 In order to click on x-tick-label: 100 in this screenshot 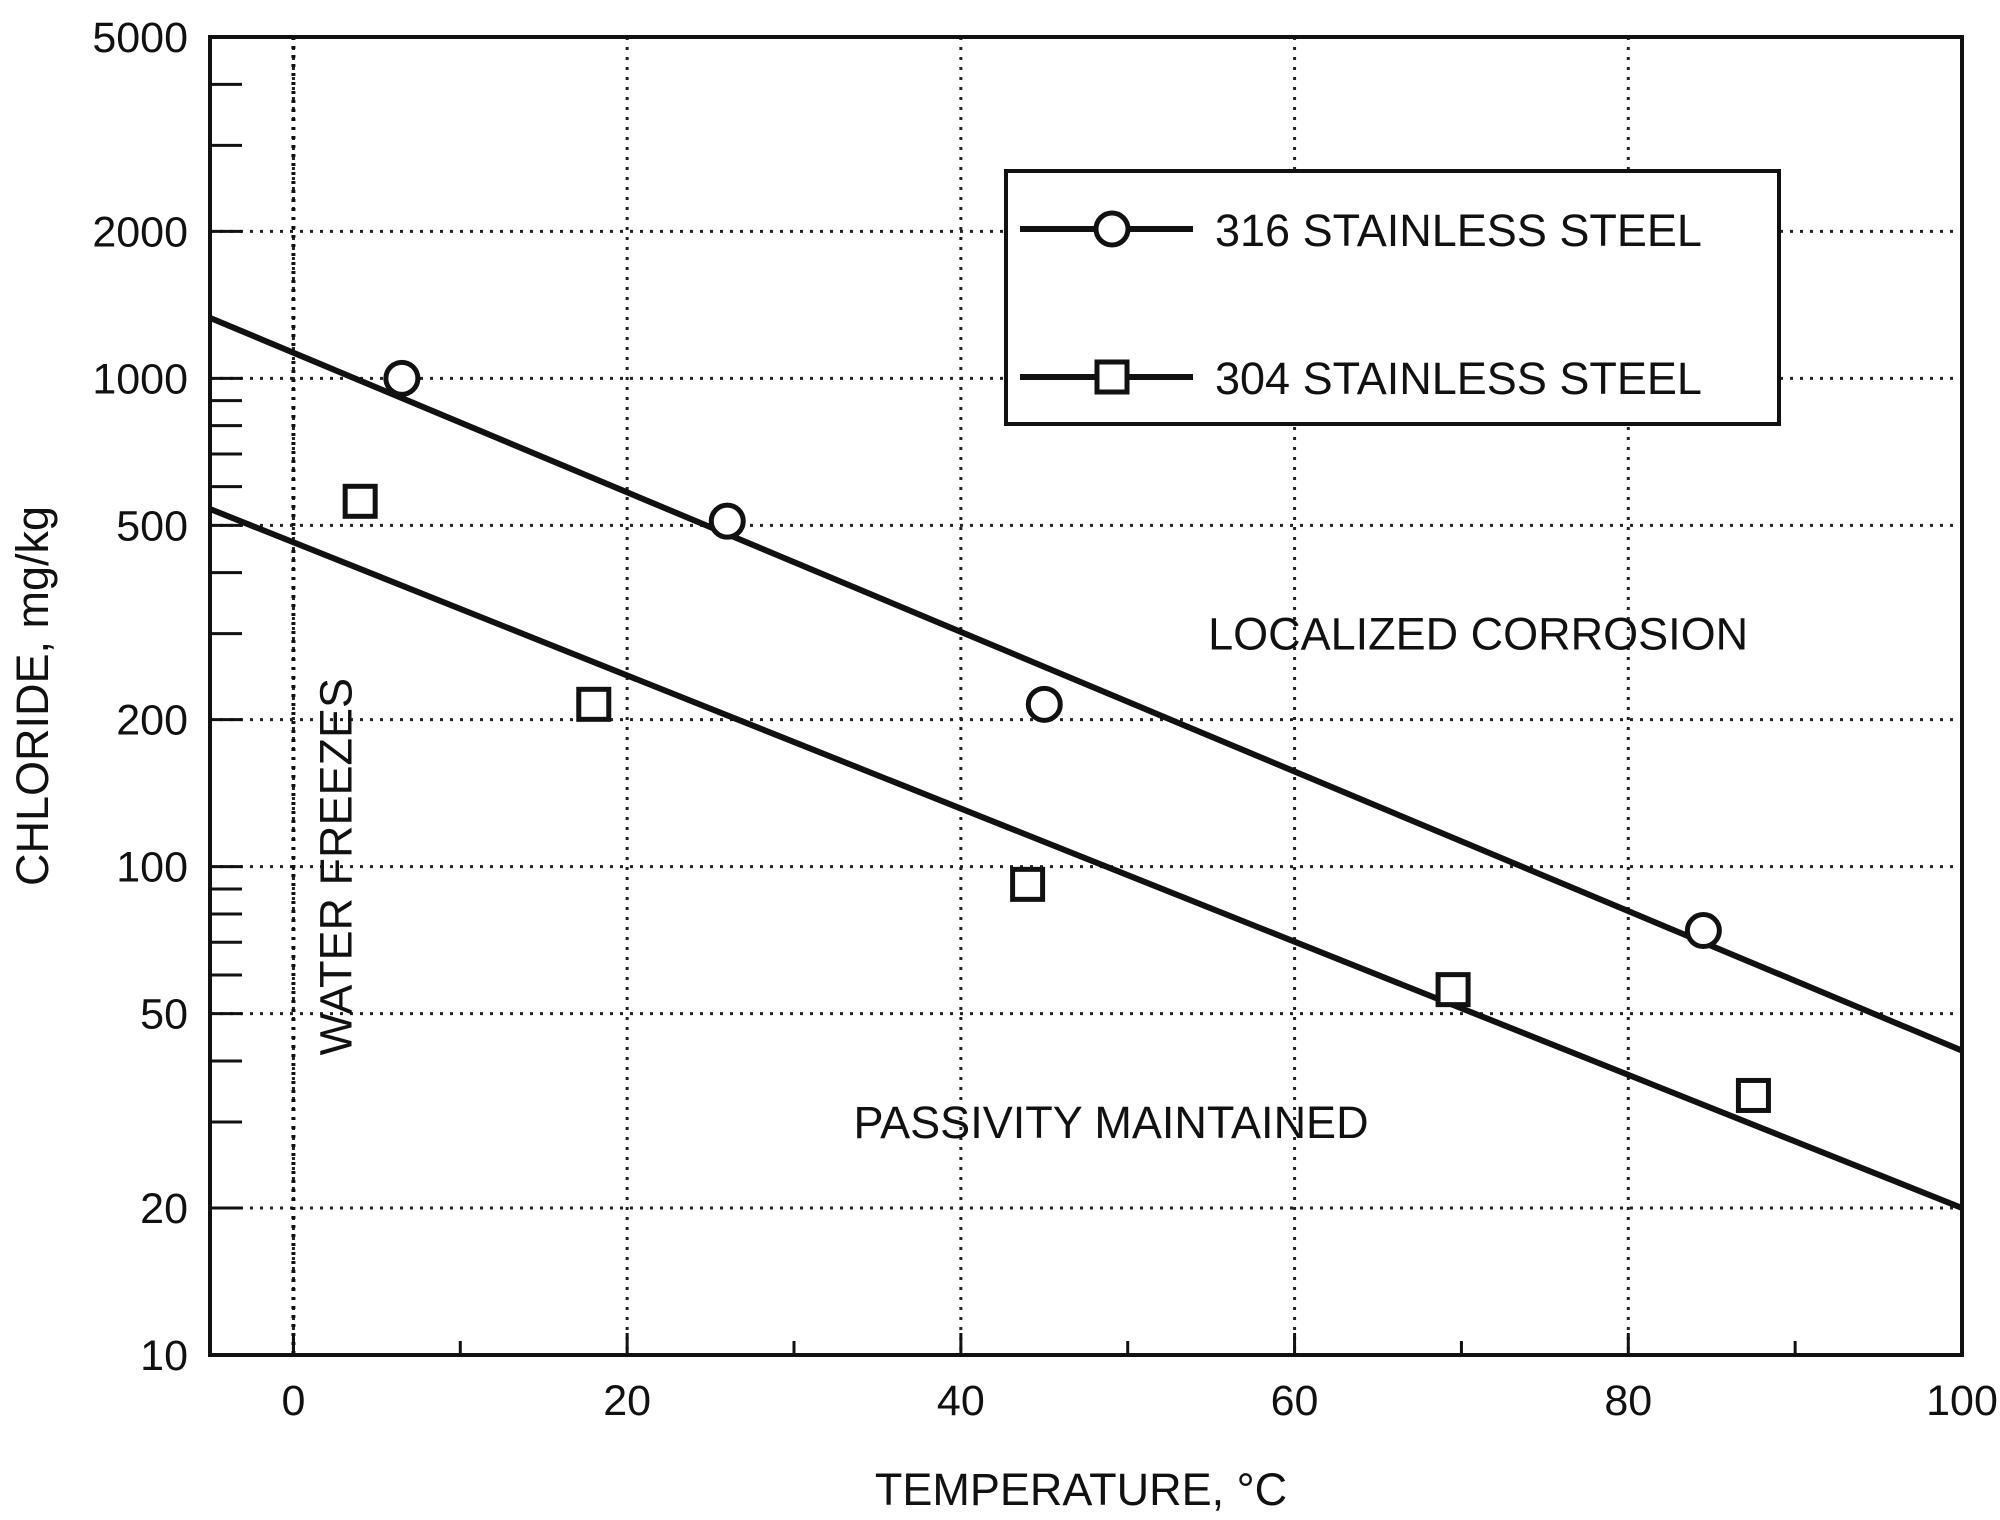, I will do `click(1962, 1401)`.